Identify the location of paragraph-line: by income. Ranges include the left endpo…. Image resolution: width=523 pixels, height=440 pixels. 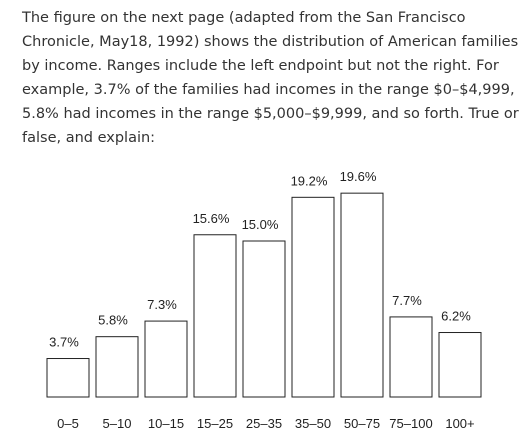
(260, 66).